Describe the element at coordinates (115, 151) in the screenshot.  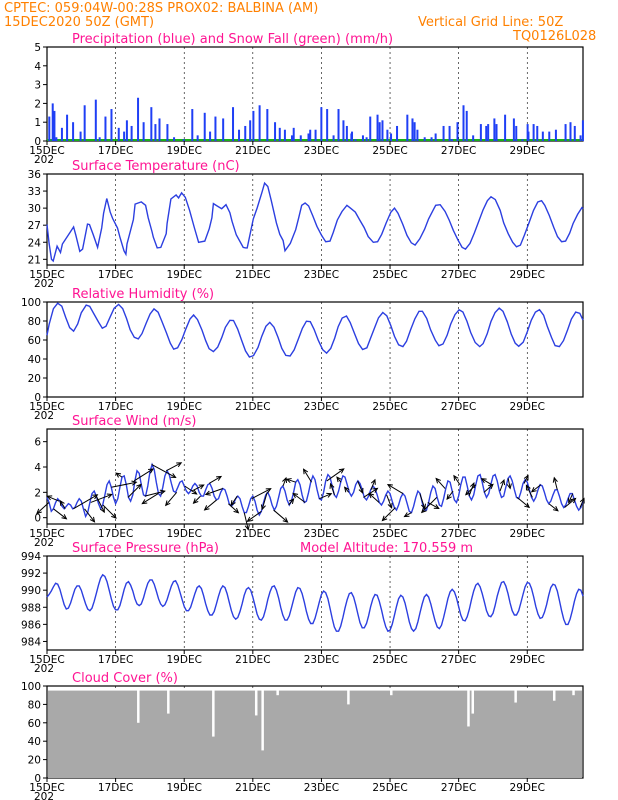
I see `precip-xtick-label: 17DEC` at that location.